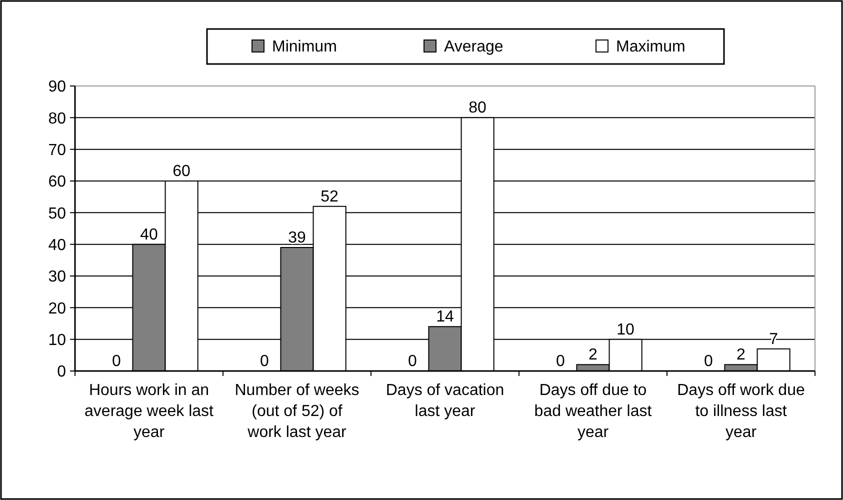  I want to click on y-tick-label: 70, so click(57, 150).